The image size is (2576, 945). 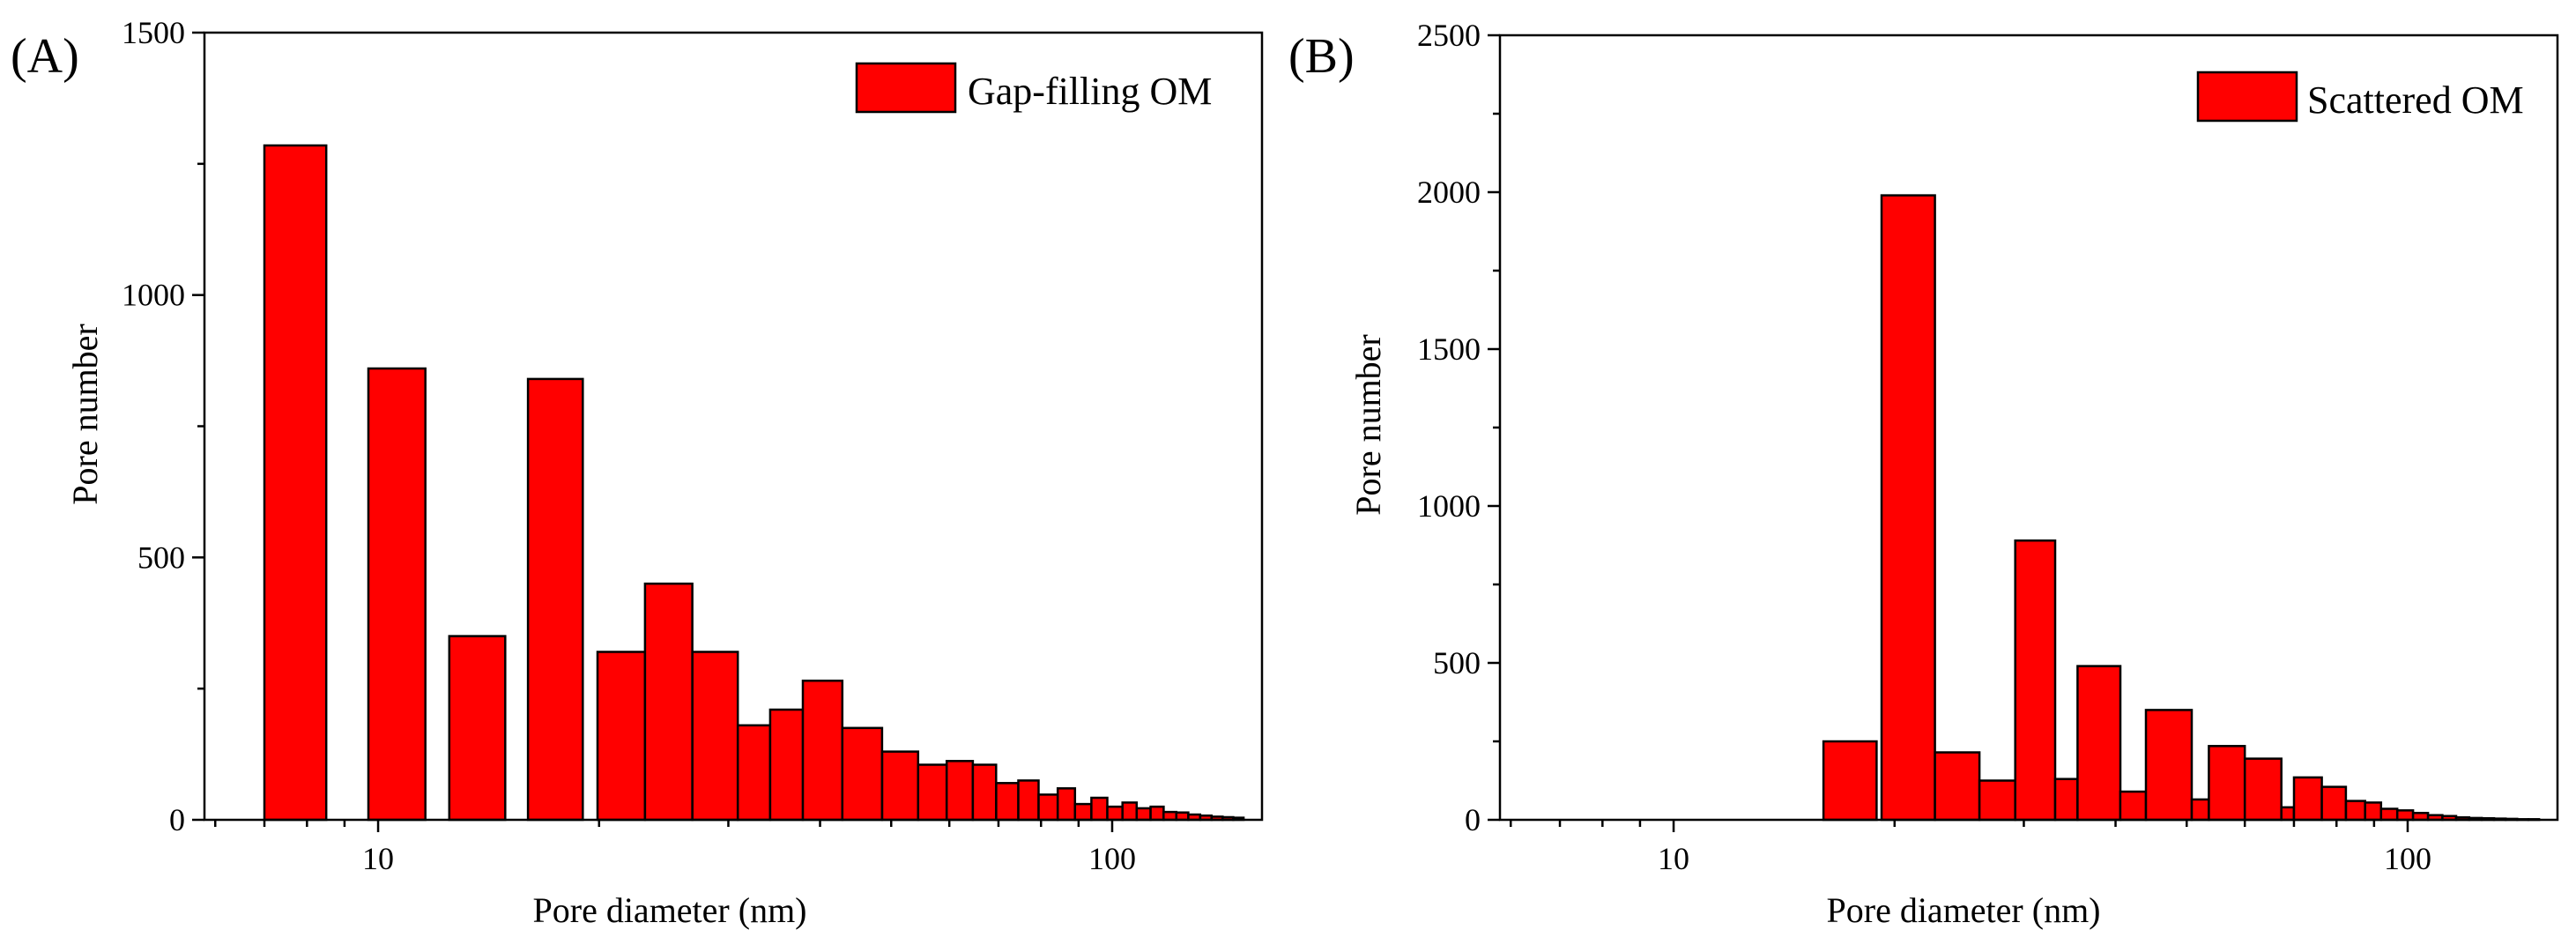 What do you see at coordinates (670, 910) in the screenshot?
I see `panel-a-x-axis-title: Pore diameter (nm)` at bounding box center [670, 910].